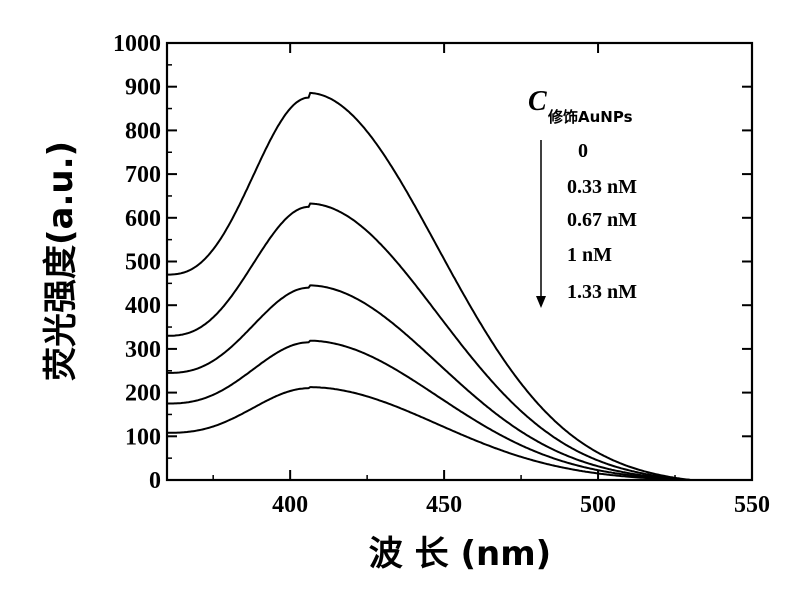 This screenshot has width=797, height=592. What do you see at coordinates (143, 350) in the screenshot?
I see `y-tick-label: 300` at bounding box center [143, 350].